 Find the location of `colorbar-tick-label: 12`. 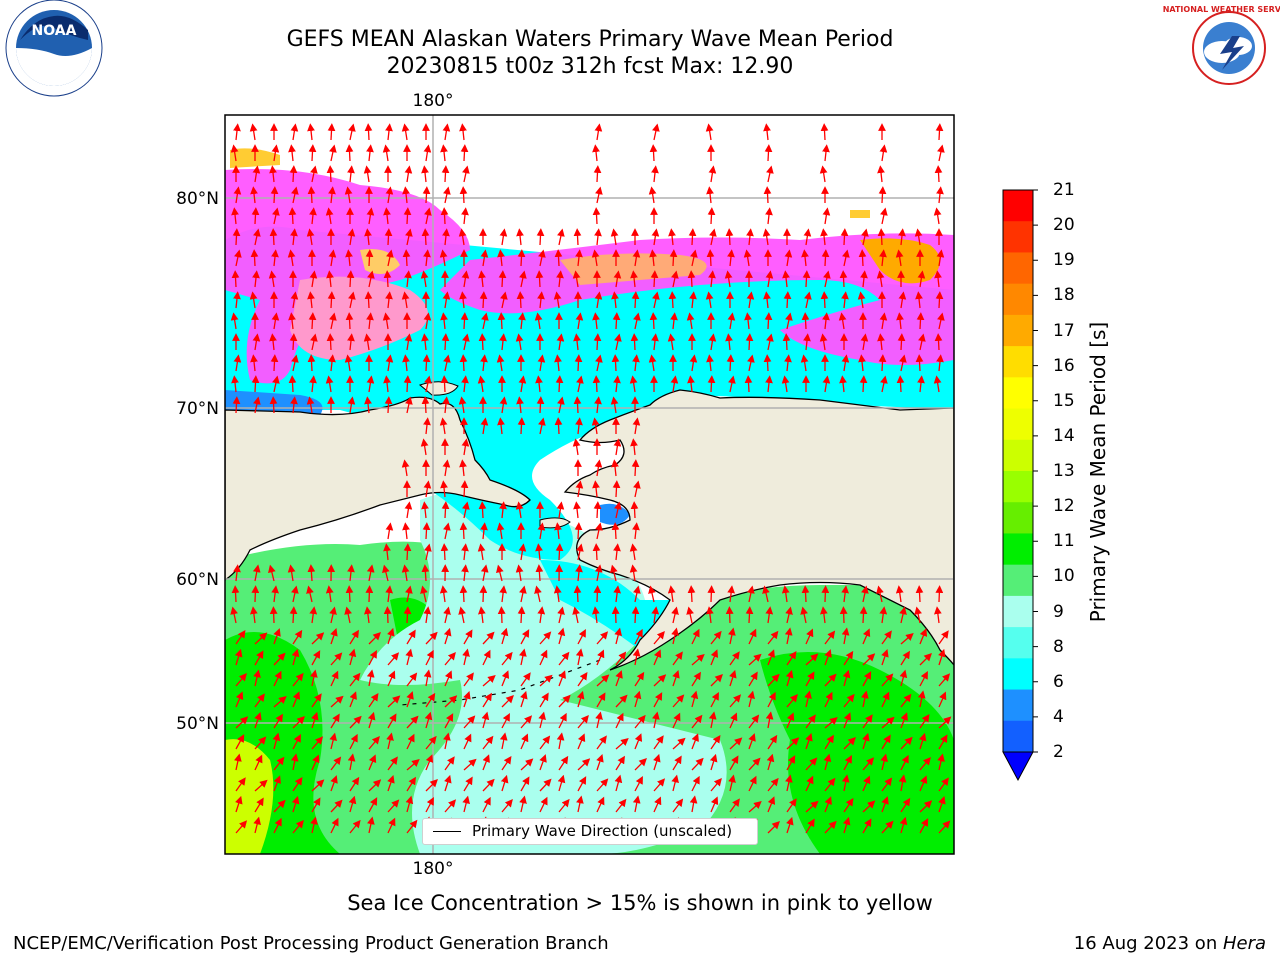

colorbar-tick-label: 12 is located at coordinates (1064, 506).